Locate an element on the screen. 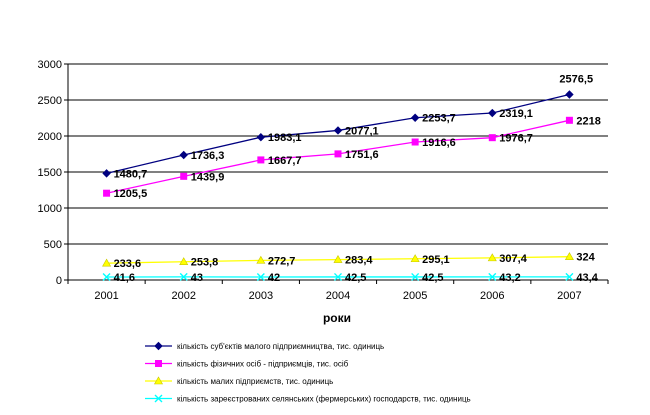 The width and height of the screenshot is (650, 415). data-label: 1480,7 is located at coordinates (131, 174).